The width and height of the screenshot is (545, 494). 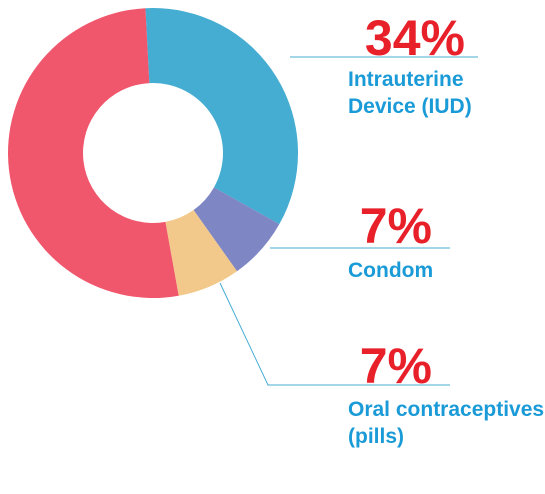 What do you see at coordinates (446, 423) in the screenshot?
I see `category-label: Oral contraceptives (pills)` at bounding box center [446, 423].